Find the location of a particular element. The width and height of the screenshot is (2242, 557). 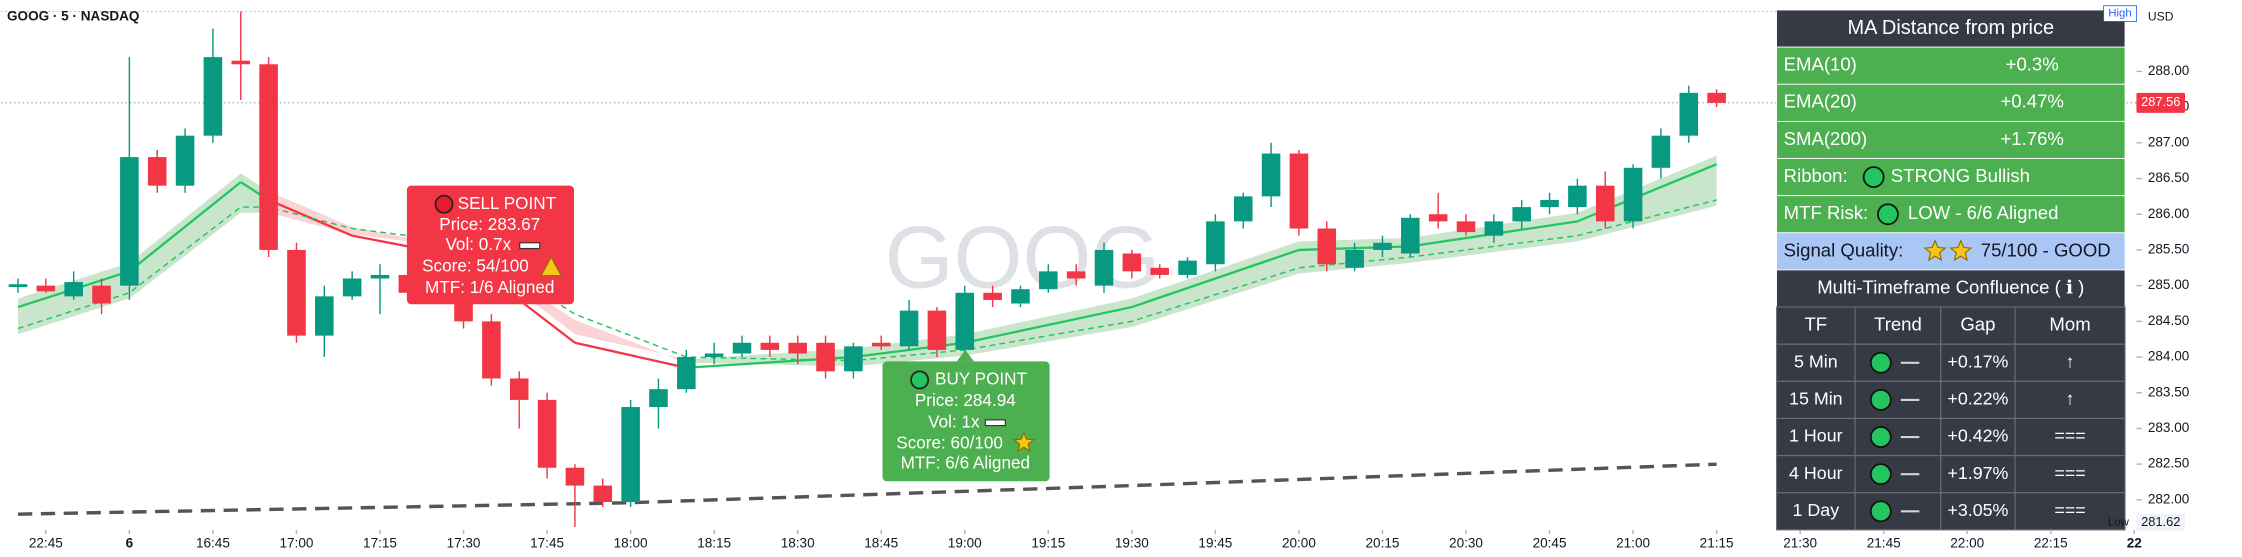

ribbon-label: Ribbon: is located at coordinates (1816, 175).